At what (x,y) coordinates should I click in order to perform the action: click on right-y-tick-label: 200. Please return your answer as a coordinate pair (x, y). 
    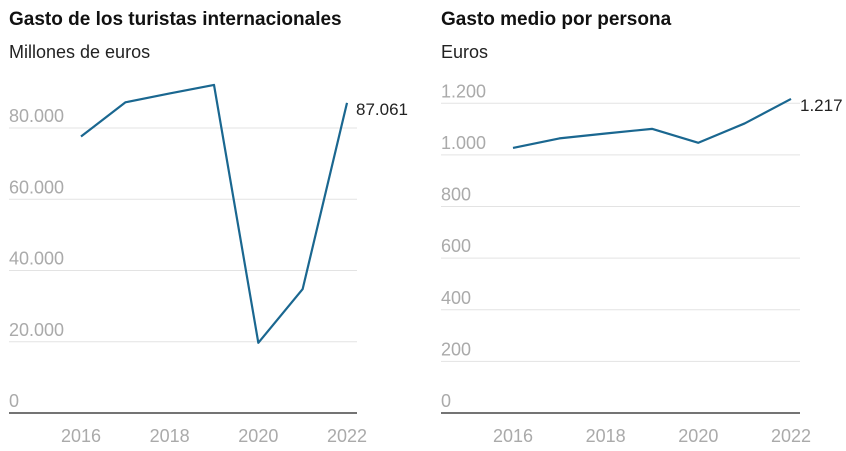
    Looking at the image, I should click on (456, 349).